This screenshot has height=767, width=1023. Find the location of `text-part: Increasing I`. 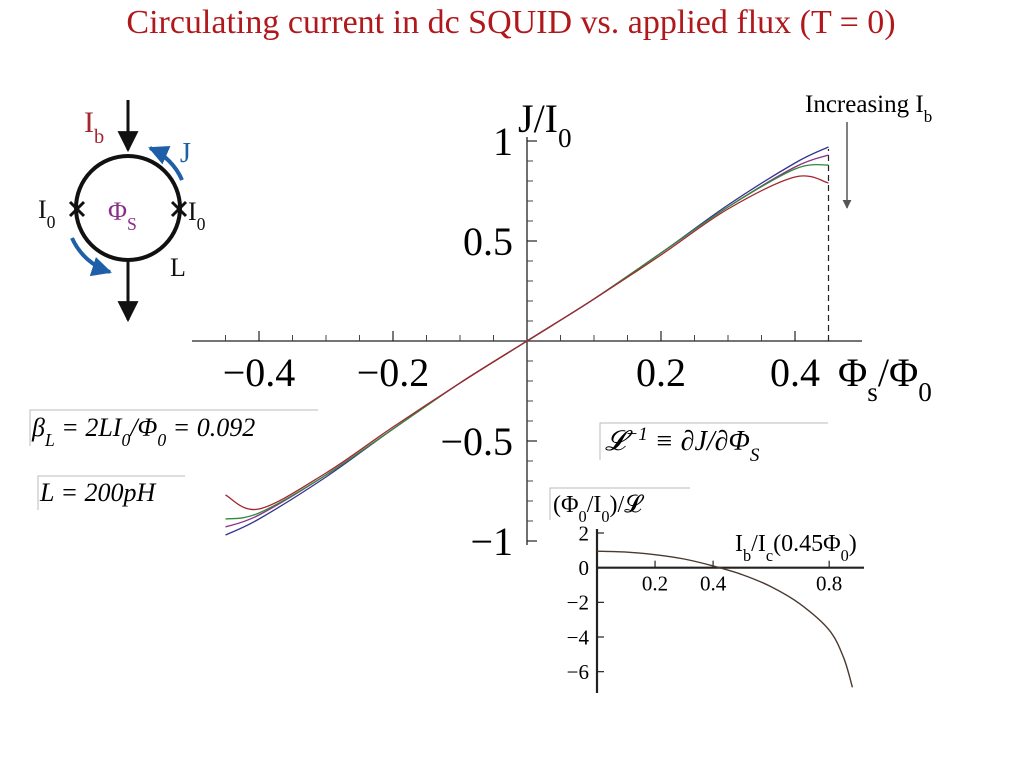

text-part: Increasing I is located at coordinates (864, 104).